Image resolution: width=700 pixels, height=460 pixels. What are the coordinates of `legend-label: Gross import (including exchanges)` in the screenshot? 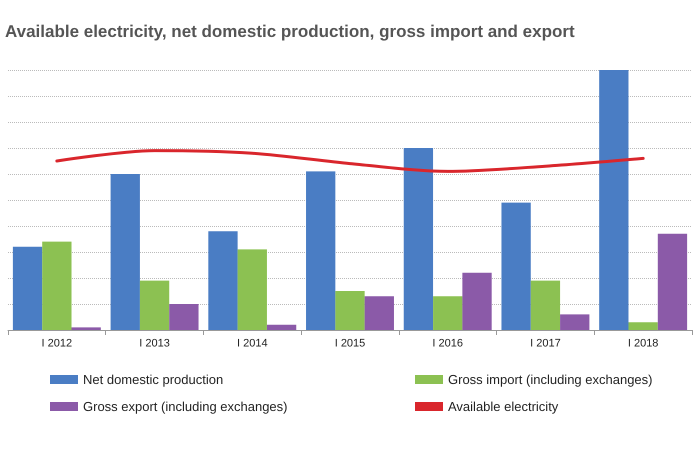 It's located at (550, 379).